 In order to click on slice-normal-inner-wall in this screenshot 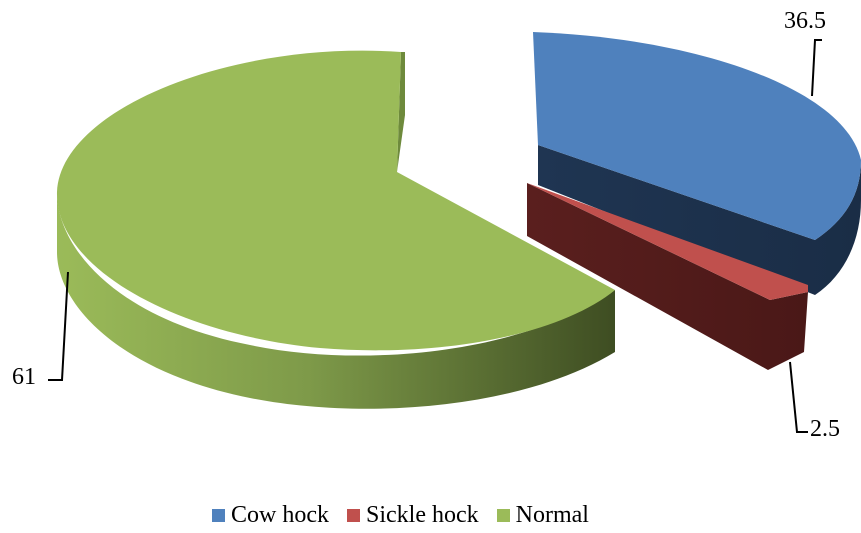, I will do `click(401, 112)`.